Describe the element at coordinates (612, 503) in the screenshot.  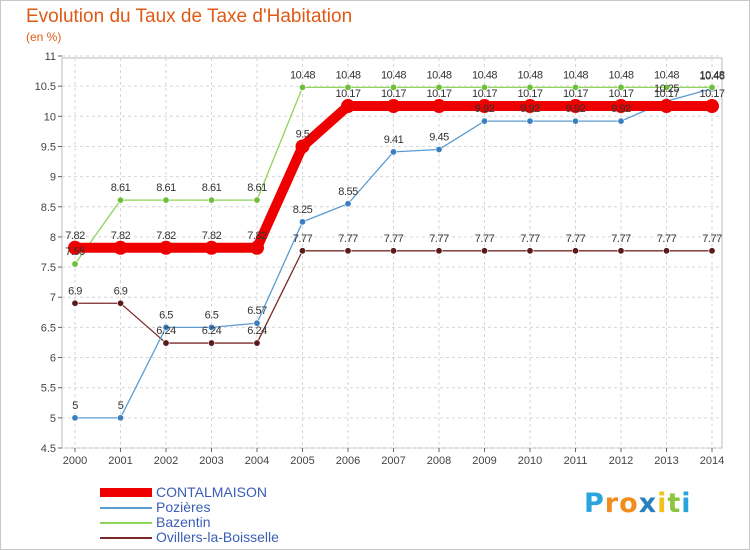
I see `logo-letter: r` at that location.